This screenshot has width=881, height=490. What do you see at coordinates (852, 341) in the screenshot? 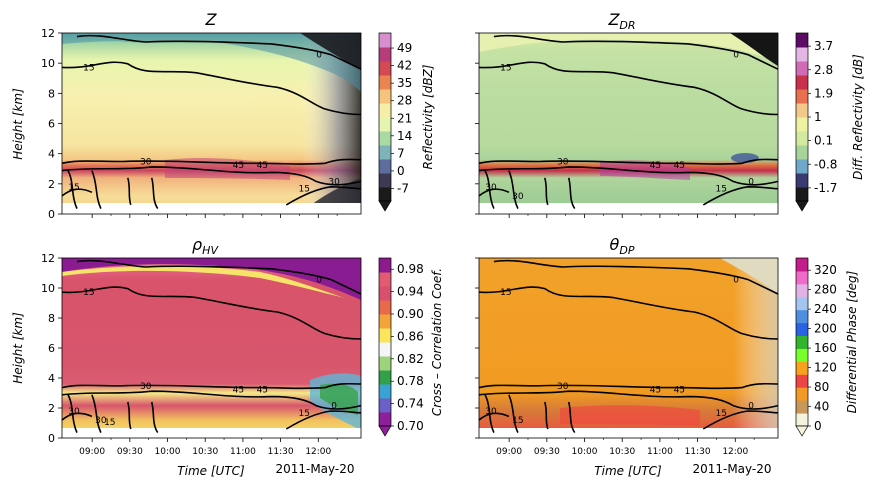
I see `colorbar-label: Differential Phase [deg]` at bounding box center [852, 341].